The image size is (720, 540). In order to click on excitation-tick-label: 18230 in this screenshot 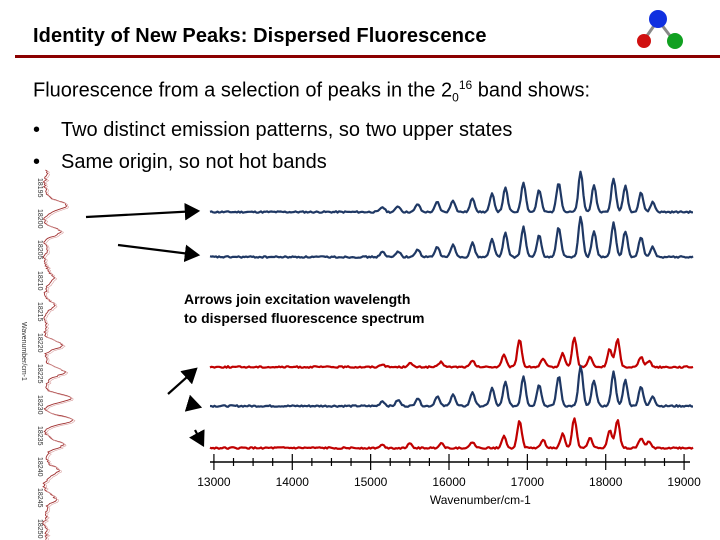, I will do `click(39, 405)`.